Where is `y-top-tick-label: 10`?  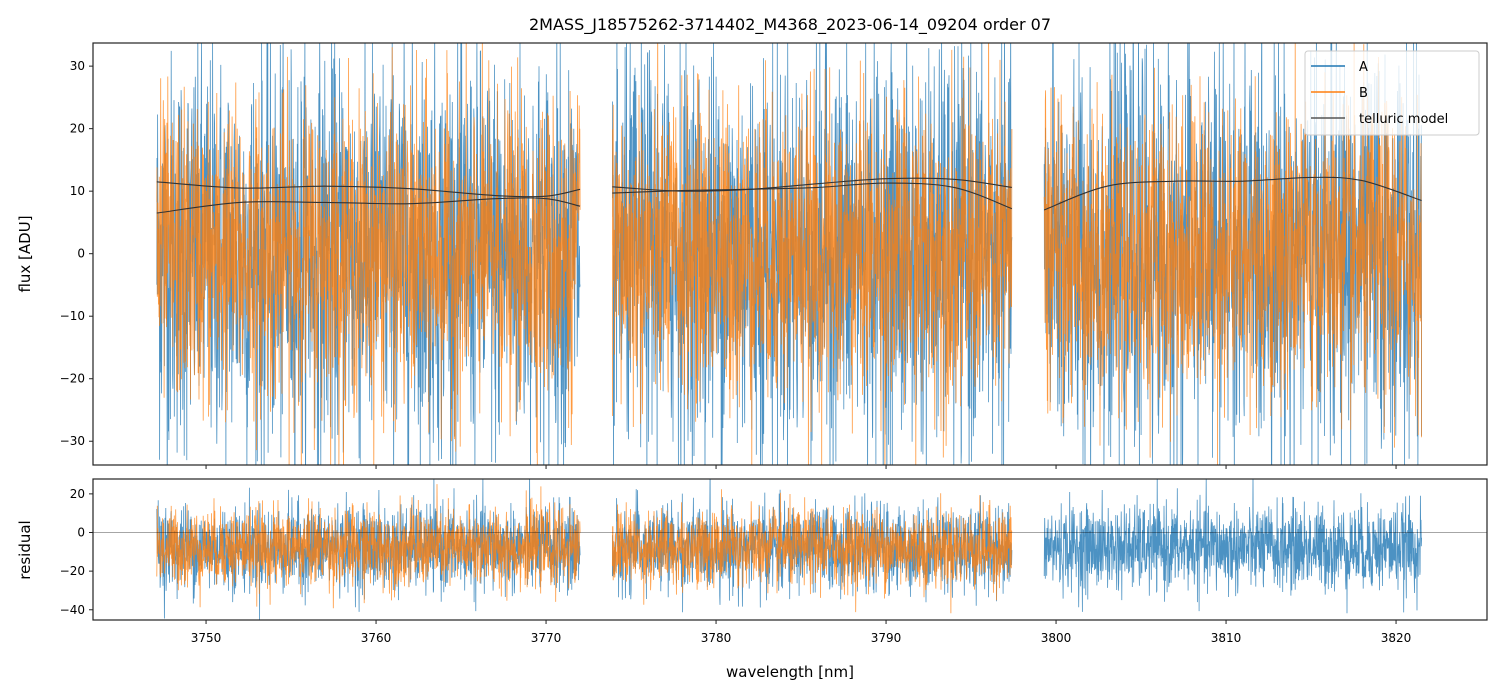
y-top-tick-label: 10 is located at coordinates (77, 191).